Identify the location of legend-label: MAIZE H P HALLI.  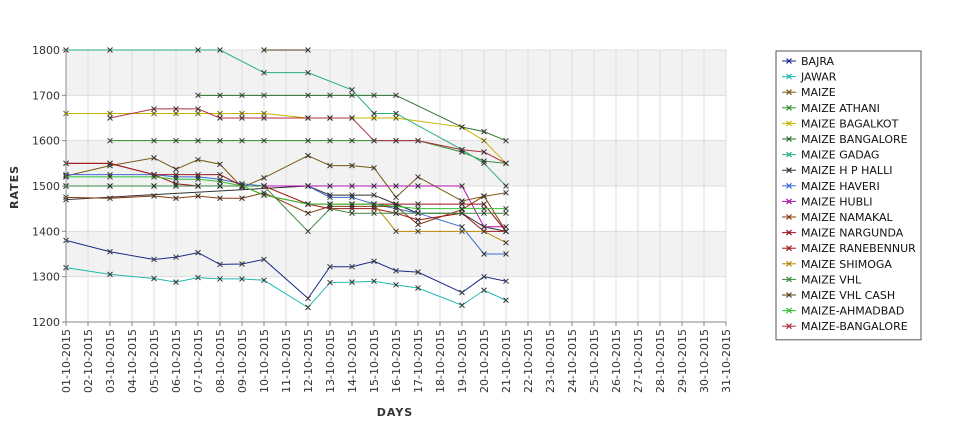
(846, 170).